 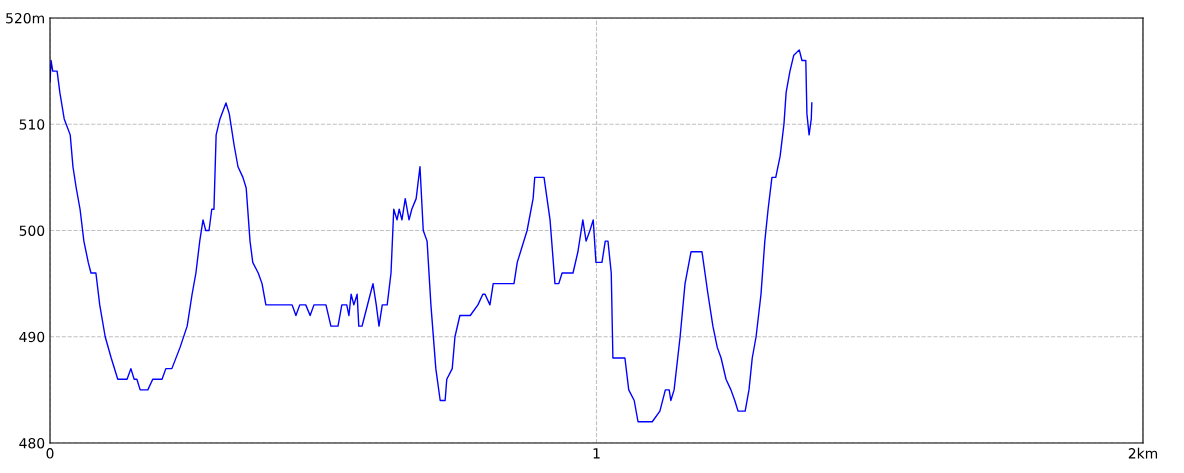 What do you see at coordinates (32, 337) in the screenshot?
I see `y-tick-label: 490` at bounding box center [32, 337].